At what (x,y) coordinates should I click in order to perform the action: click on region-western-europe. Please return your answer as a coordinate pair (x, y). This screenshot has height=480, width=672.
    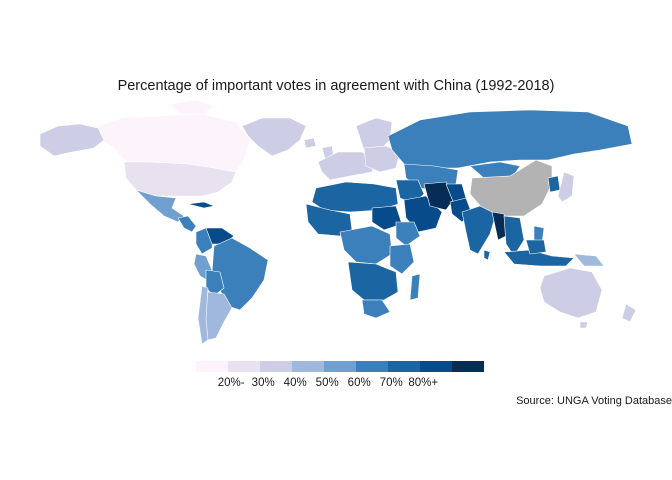
    Looking at the image, I should click on (347, 166).